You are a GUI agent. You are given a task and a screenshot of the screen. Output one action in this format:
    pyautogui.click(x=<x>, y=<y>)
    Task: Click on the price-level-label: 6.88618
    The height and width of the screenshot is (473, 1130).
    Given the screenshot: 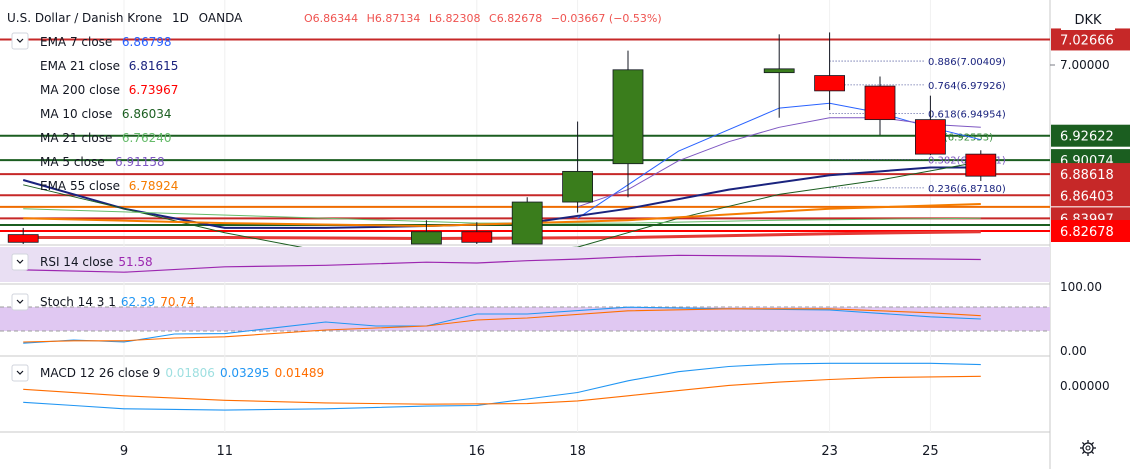 What is the action you would take?
    pyautogui.click(x=1087, y=175)
    